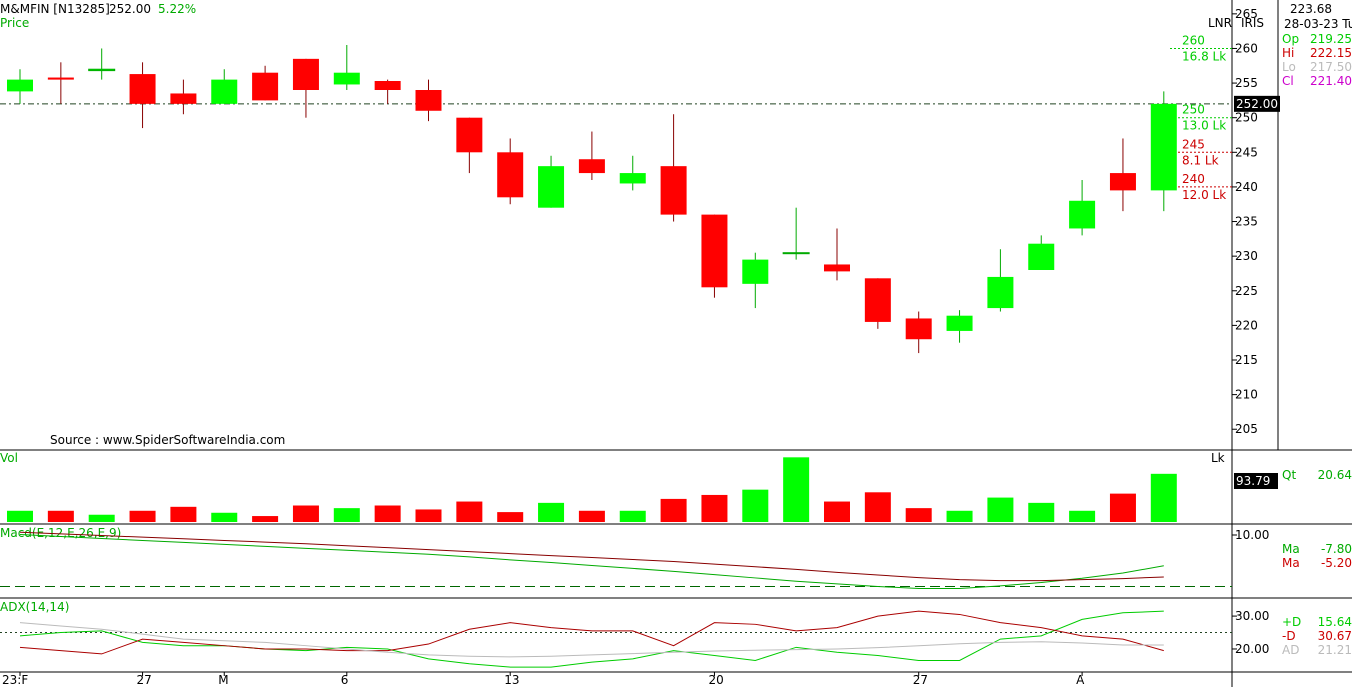 Image resolution: width=1352 pixels, height=687 pixels. What do you see at coordinates (1289, 475) in the screenshot?
I see `volume-qt-label: Qt` at bounding box center [1289, 475].